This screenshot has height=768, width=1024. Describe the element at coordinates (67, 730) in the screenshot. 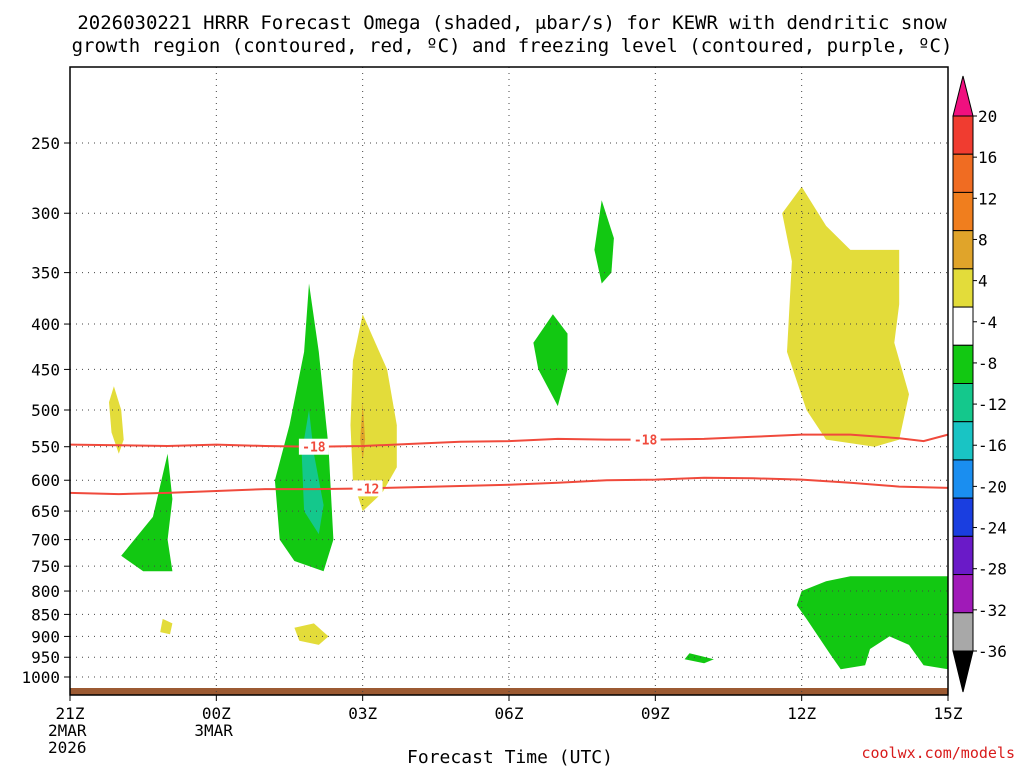

I see `x-tick-date: 2MAR` at that location.